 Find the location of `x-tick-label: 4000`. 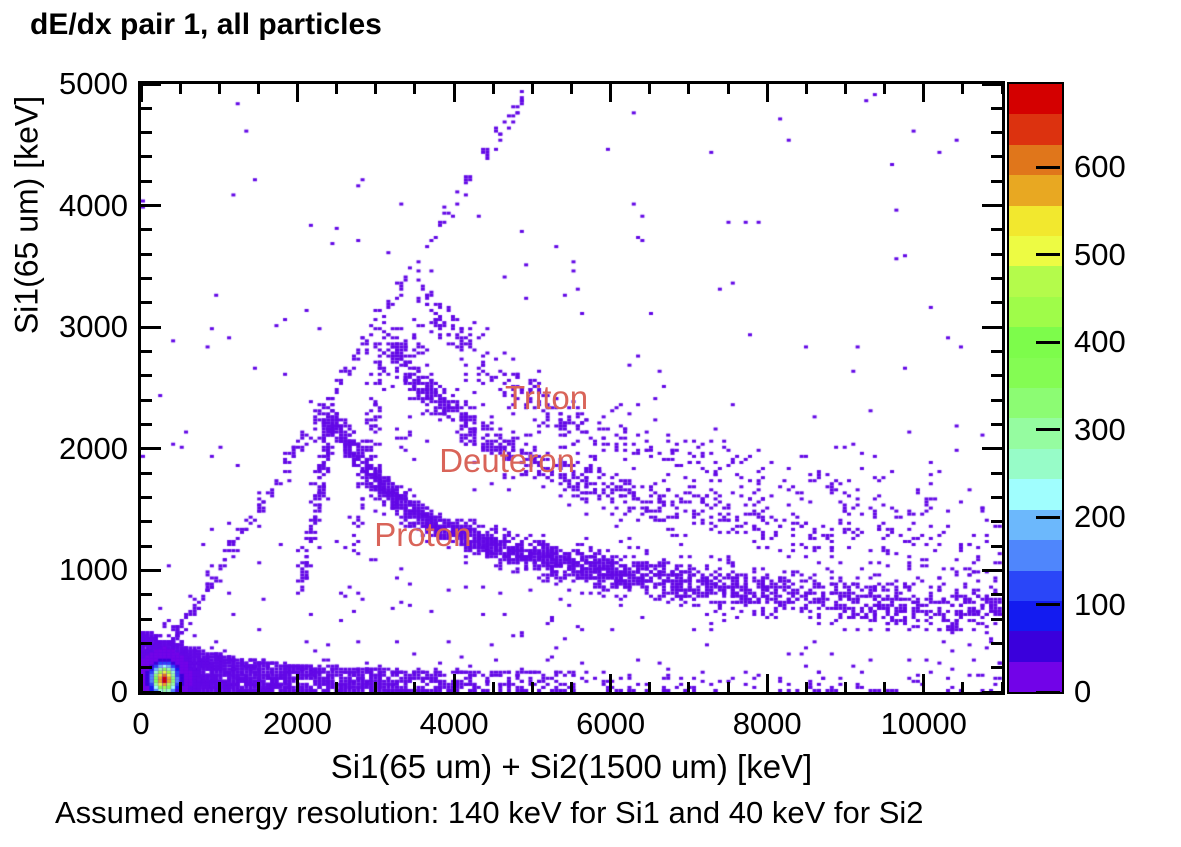

x-tick-label: 4000 is located at coordinates (454, 723).